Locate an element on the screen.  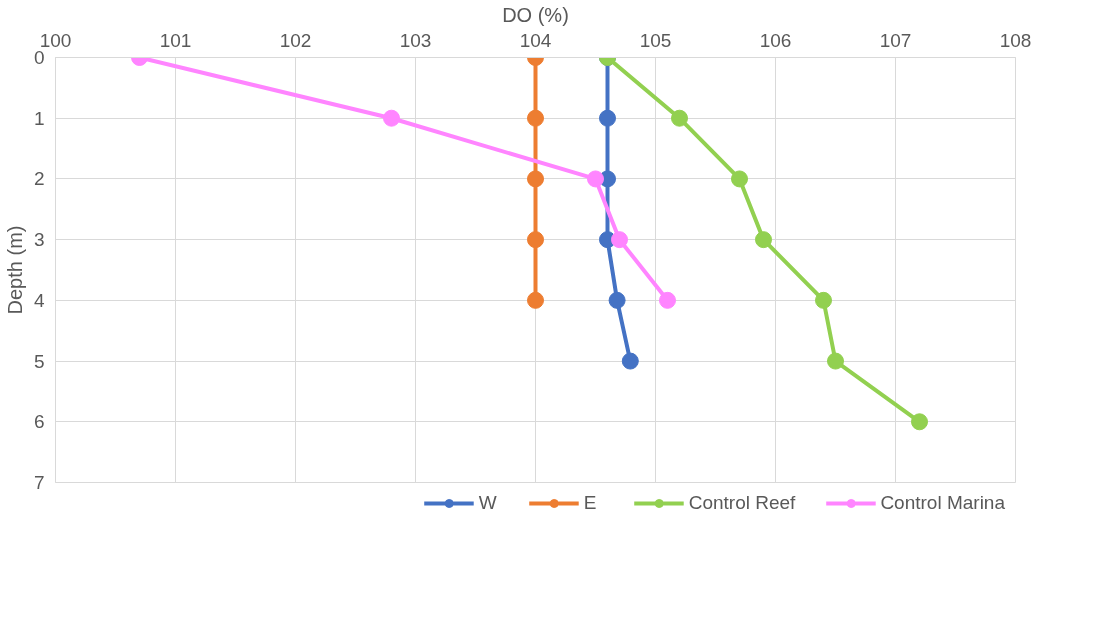
x-tick-label: 106 is located at coordinates (775, 40).